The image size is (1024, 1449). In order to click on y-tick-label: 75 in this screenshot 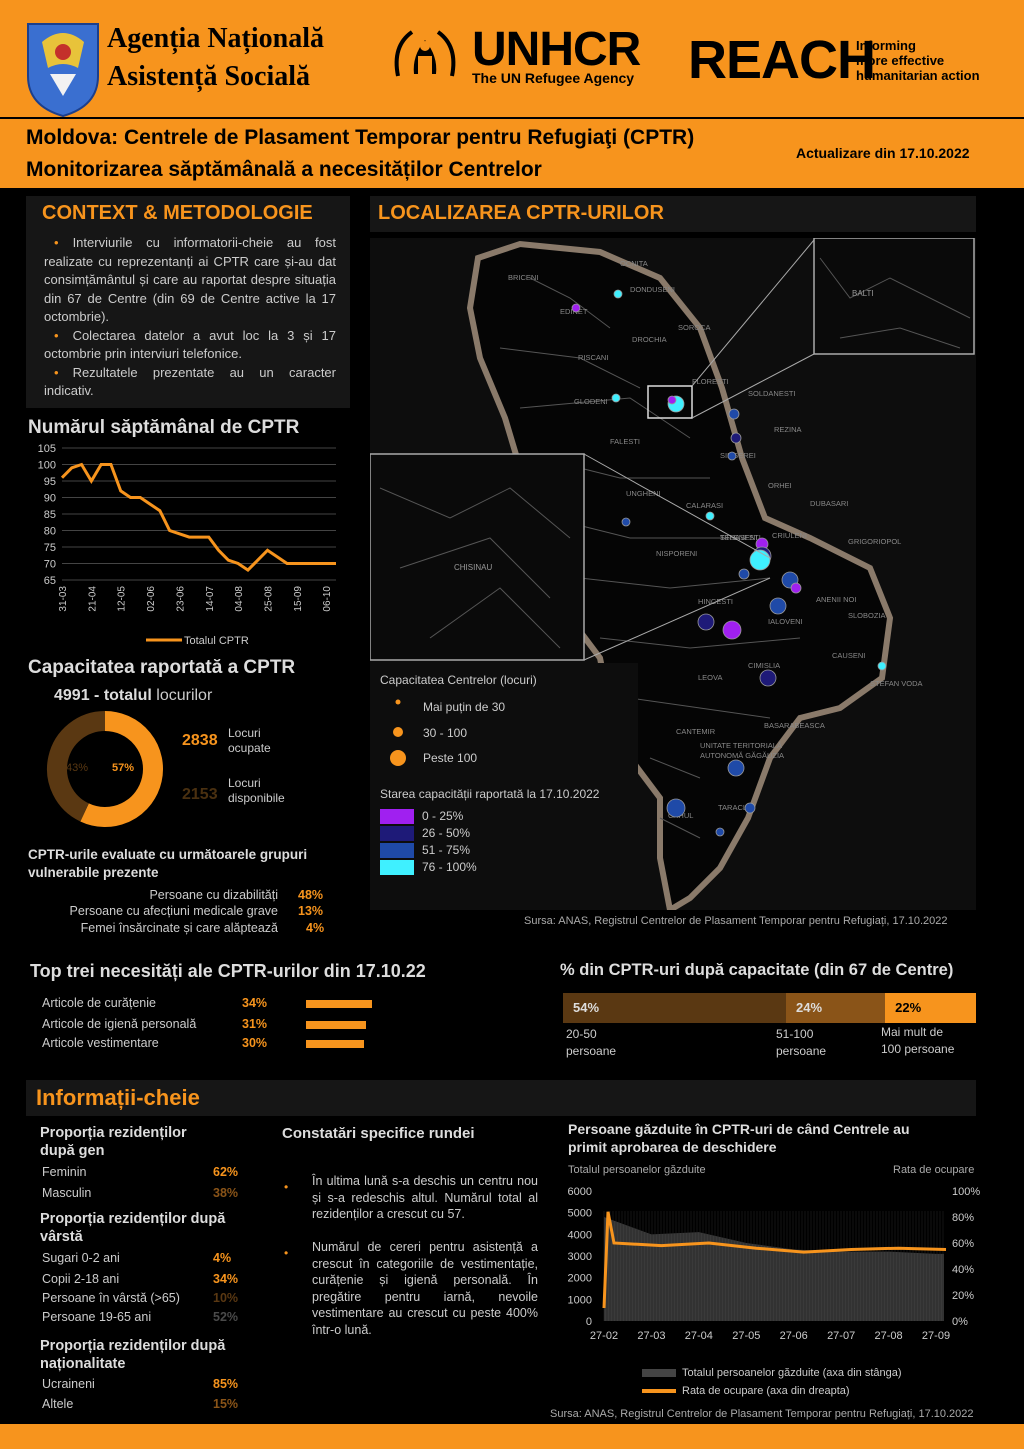, I will do `click(50, 548)`.